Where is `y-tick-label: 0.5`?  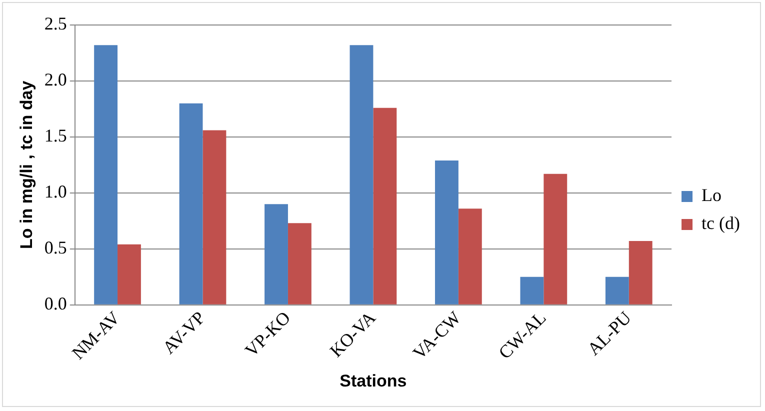
y-tick-label: 0.5 is located at coordinates (55, 248).